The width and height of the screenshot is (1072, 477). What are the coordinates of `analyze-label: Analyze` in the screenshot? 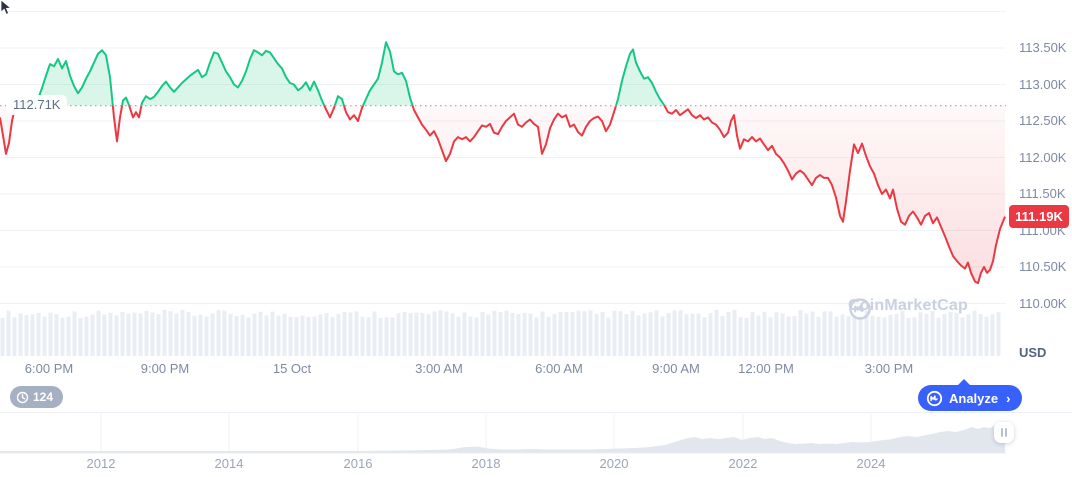 It's located at (974, 398).